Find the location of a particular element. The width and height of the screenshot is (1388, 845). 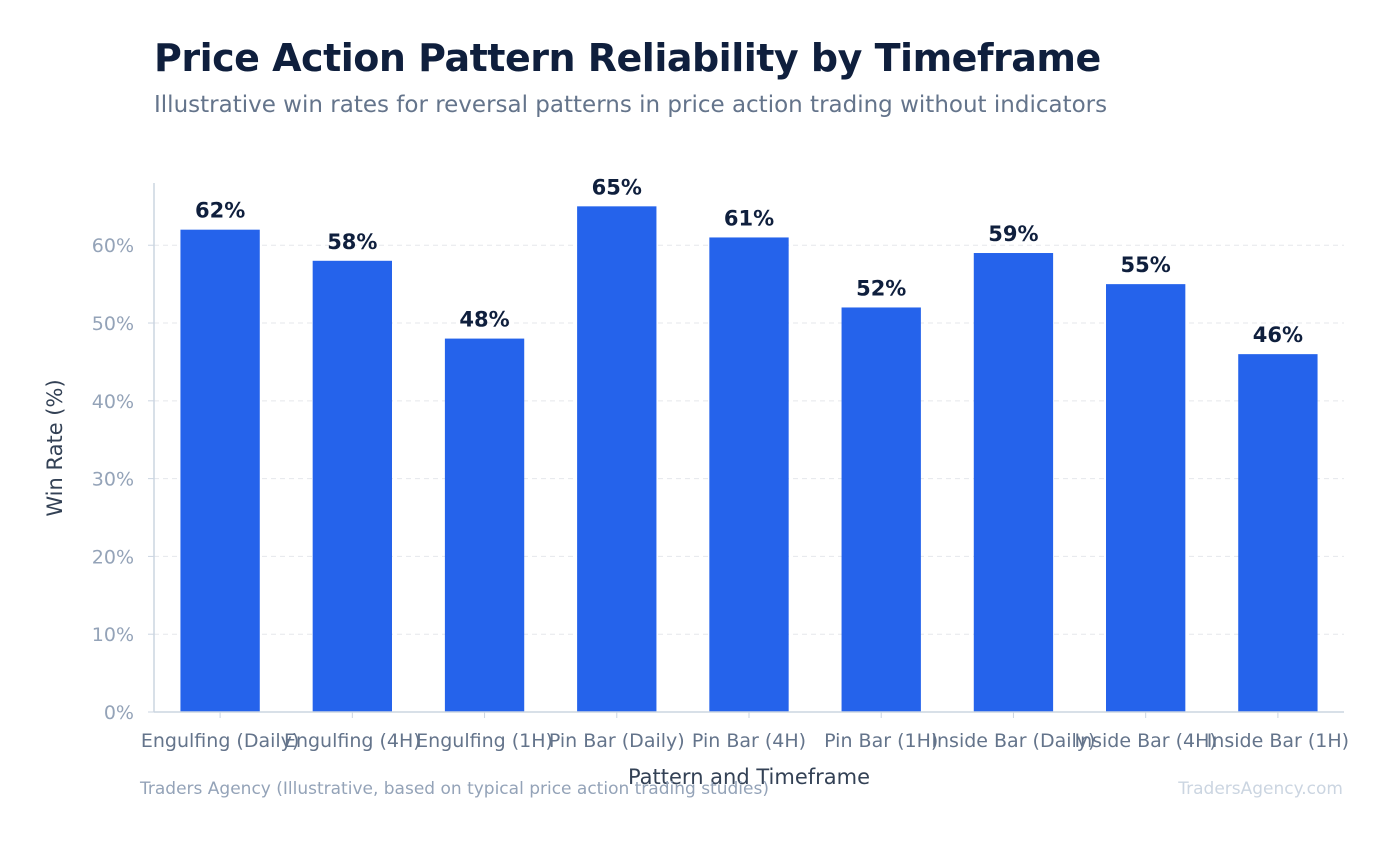

bar-value-label: 55% is located at coordinates (1146, 265).